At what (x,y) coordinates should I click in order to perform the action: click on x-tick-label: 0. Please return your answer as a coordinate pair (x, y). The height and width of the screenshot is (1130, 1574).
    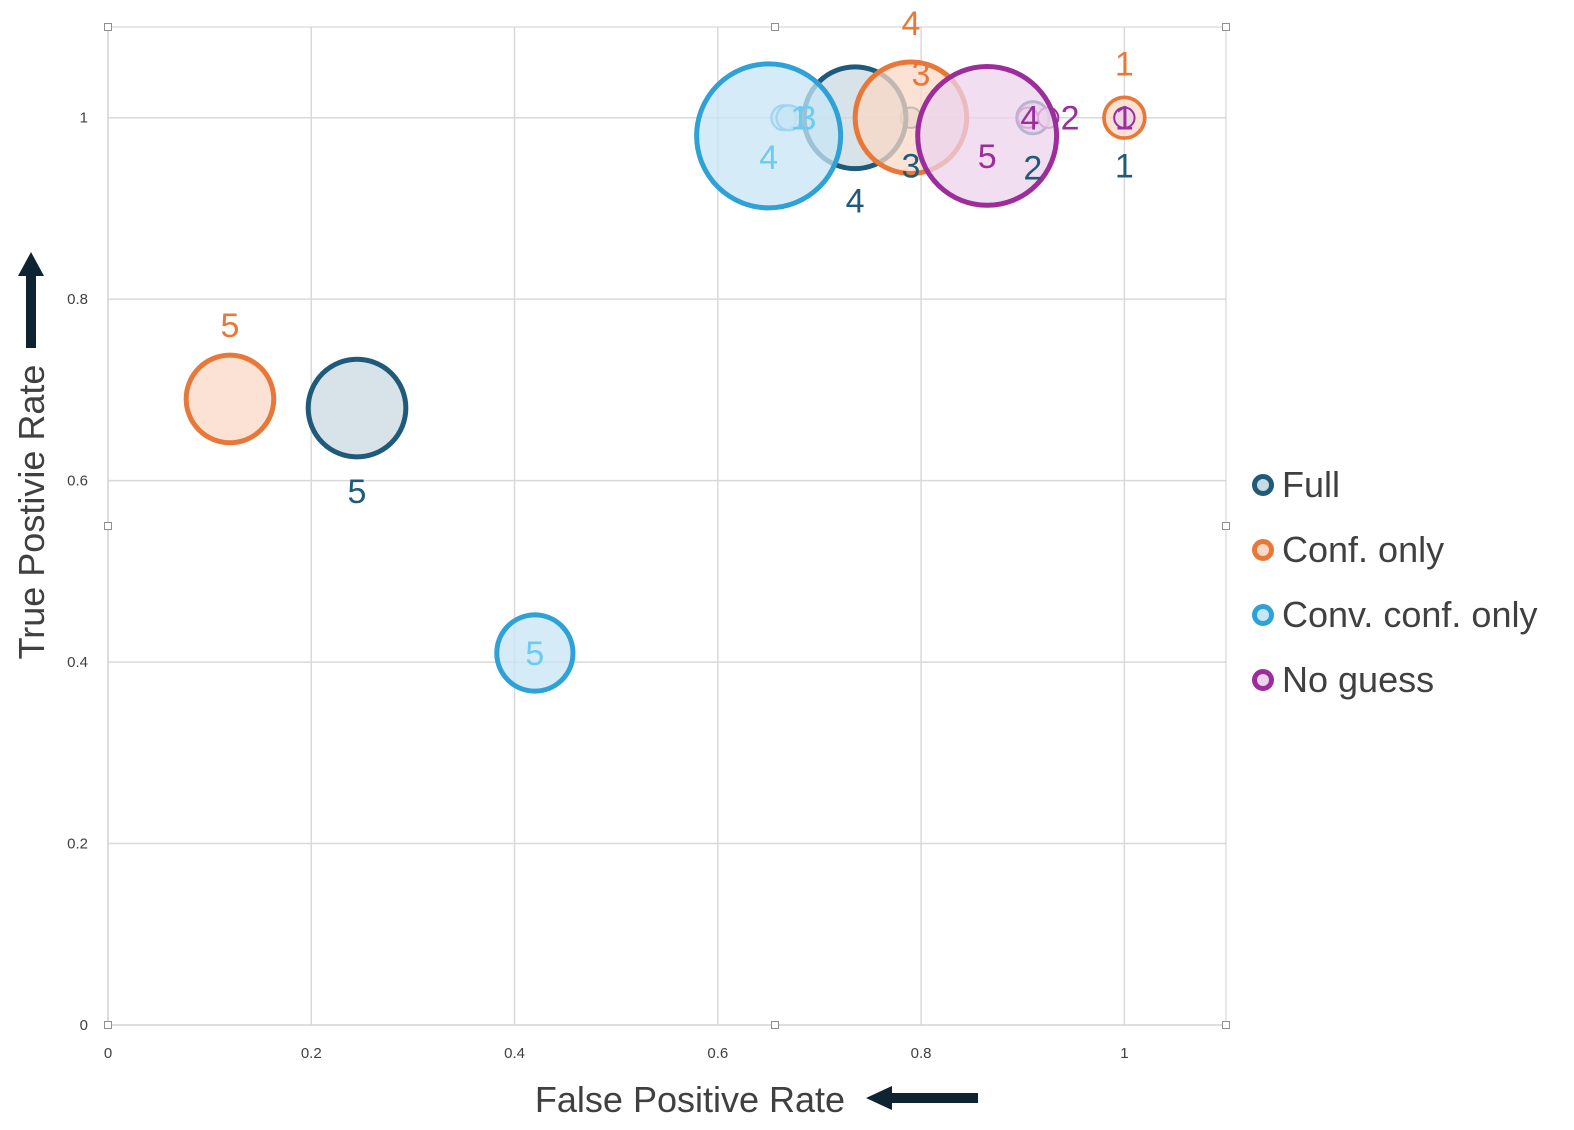
    Looking at the image, I should click on (108, 1053).